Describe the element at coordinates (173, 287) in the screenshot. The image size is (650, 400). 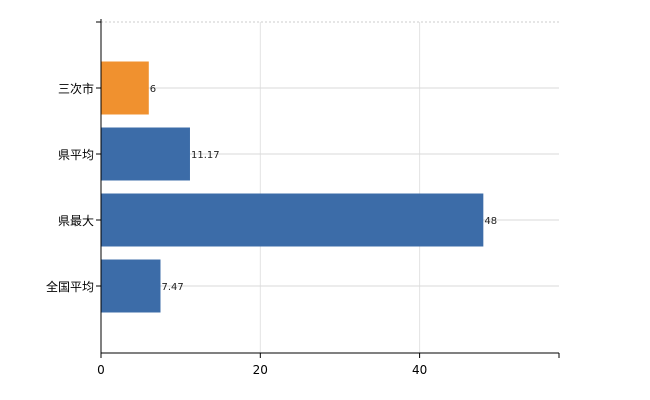
I see `data-label: 7.47` at that location.